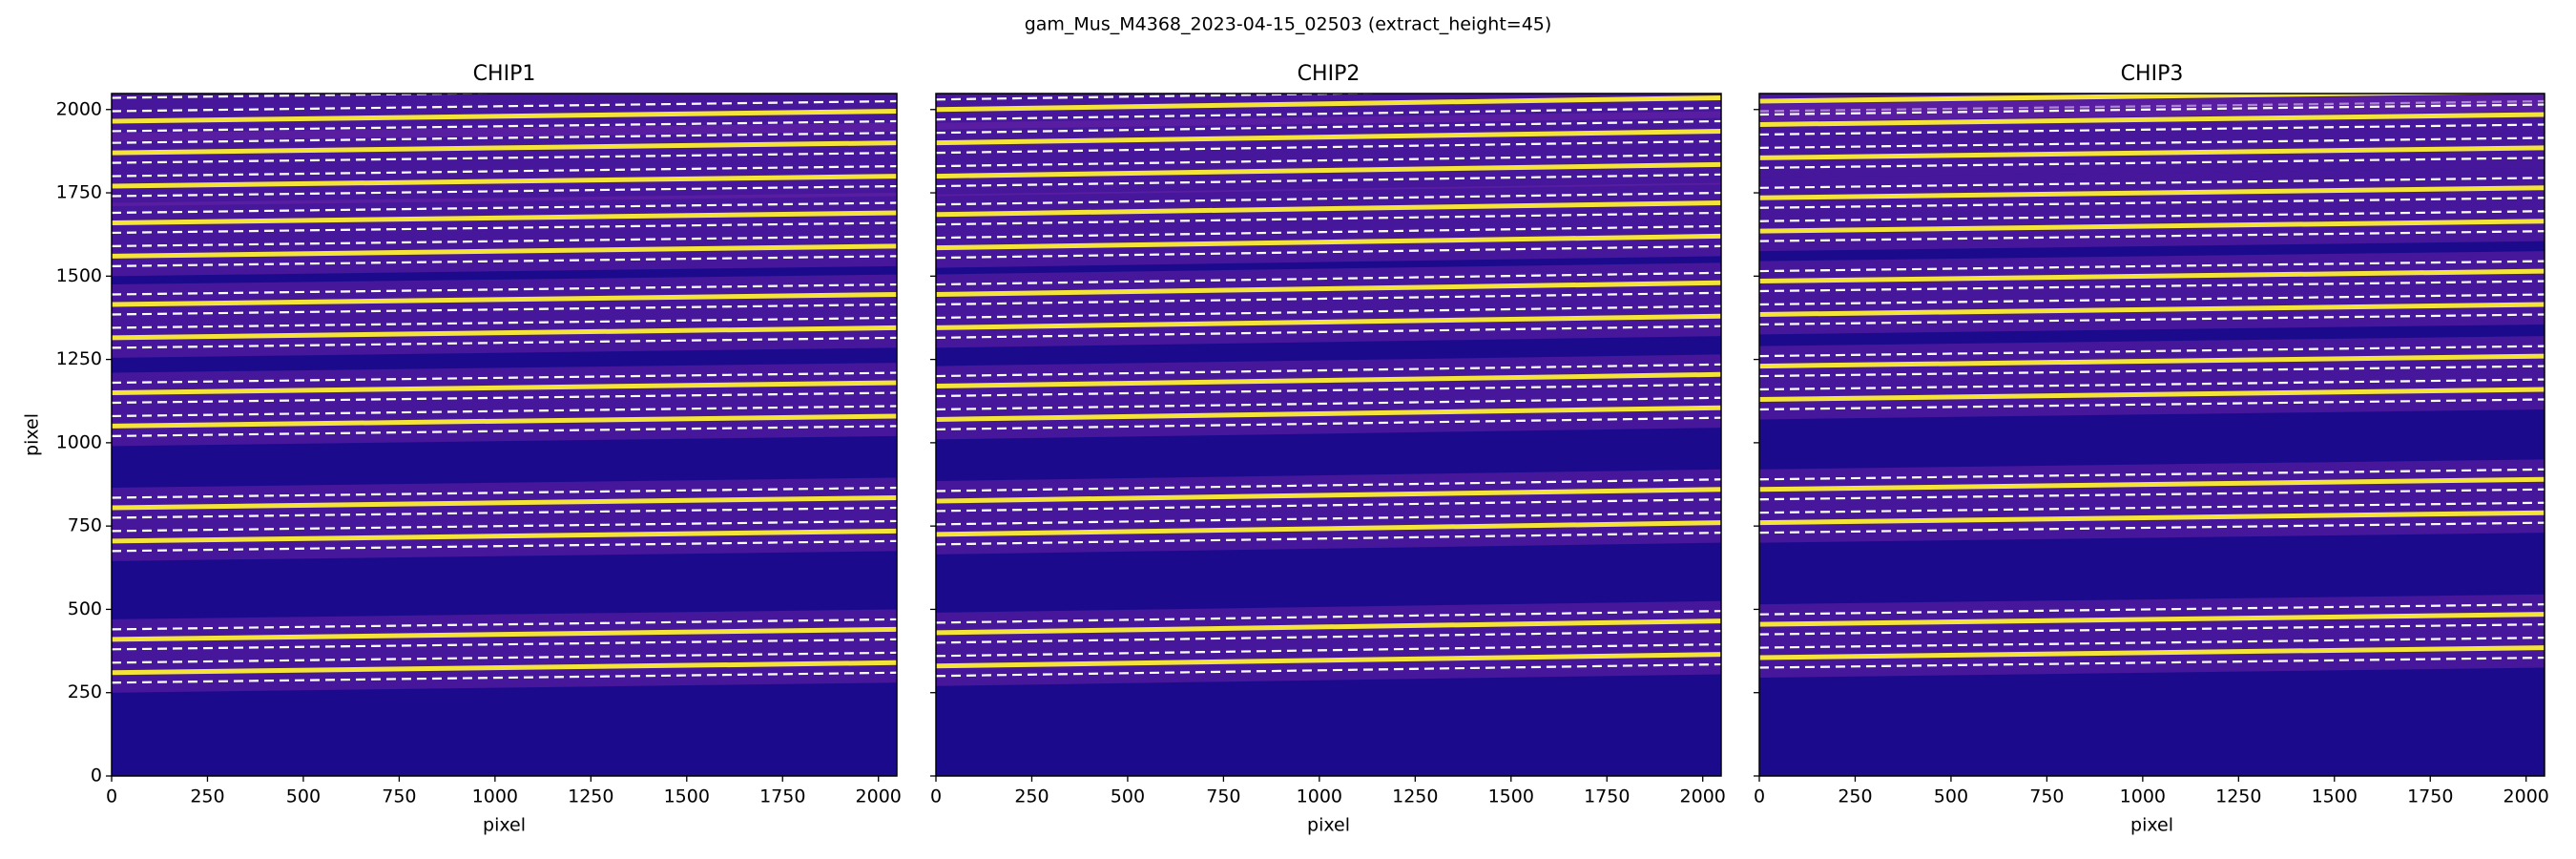  What do you see at coordinates (1607, 796) in the screenshot?
I see `x-tick-label: 1750` at bounding box center [1607, 796].